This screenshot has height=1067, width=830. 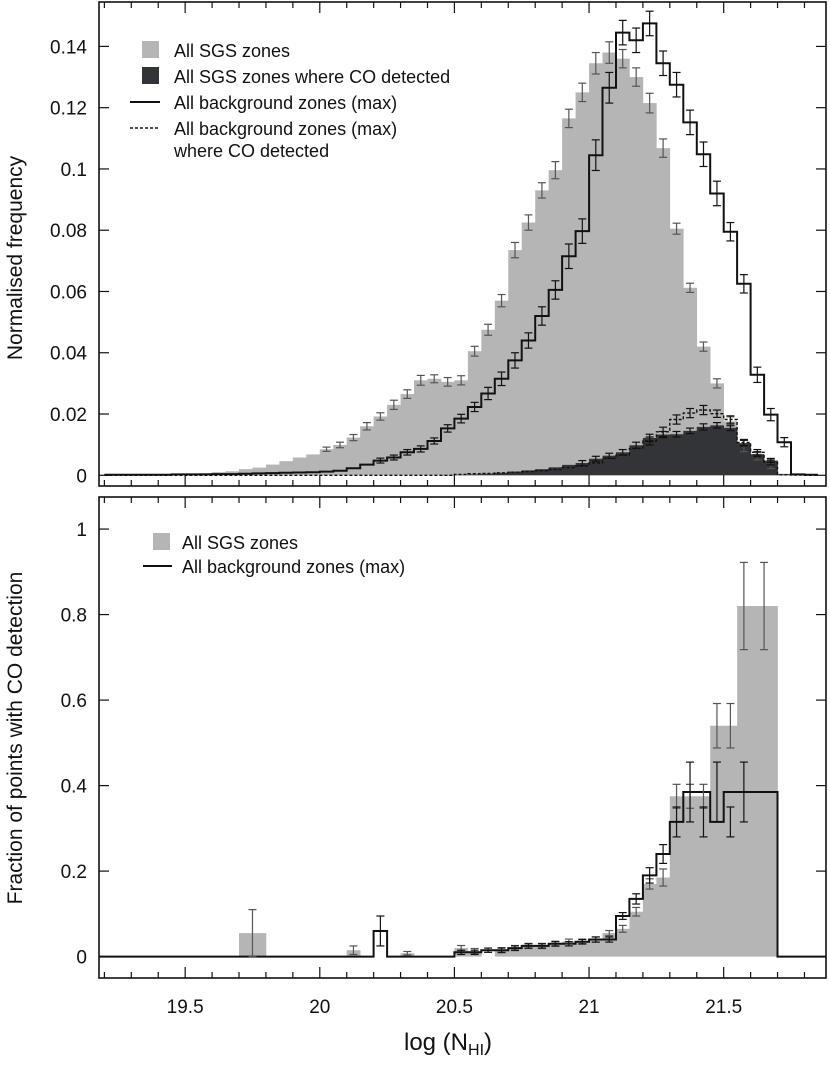 What do you see at coordinates (74, 616) in the screenshot?
I see `y-tick-label: 0.8` at bounding box center [74, 616].